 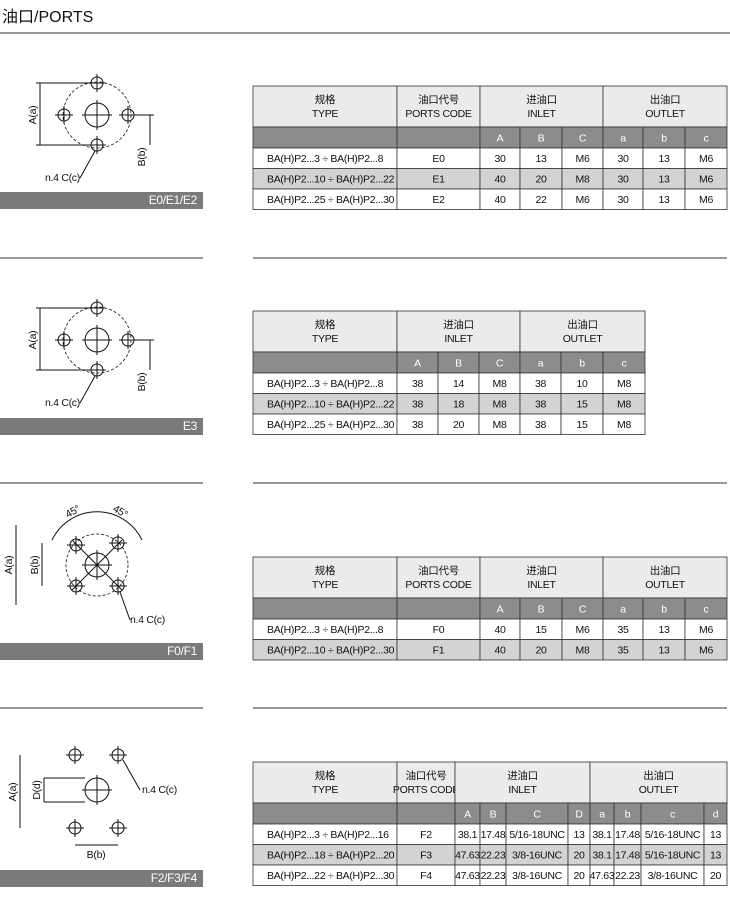 I want to click on value-cell: F0, so click(x=439, y=630).